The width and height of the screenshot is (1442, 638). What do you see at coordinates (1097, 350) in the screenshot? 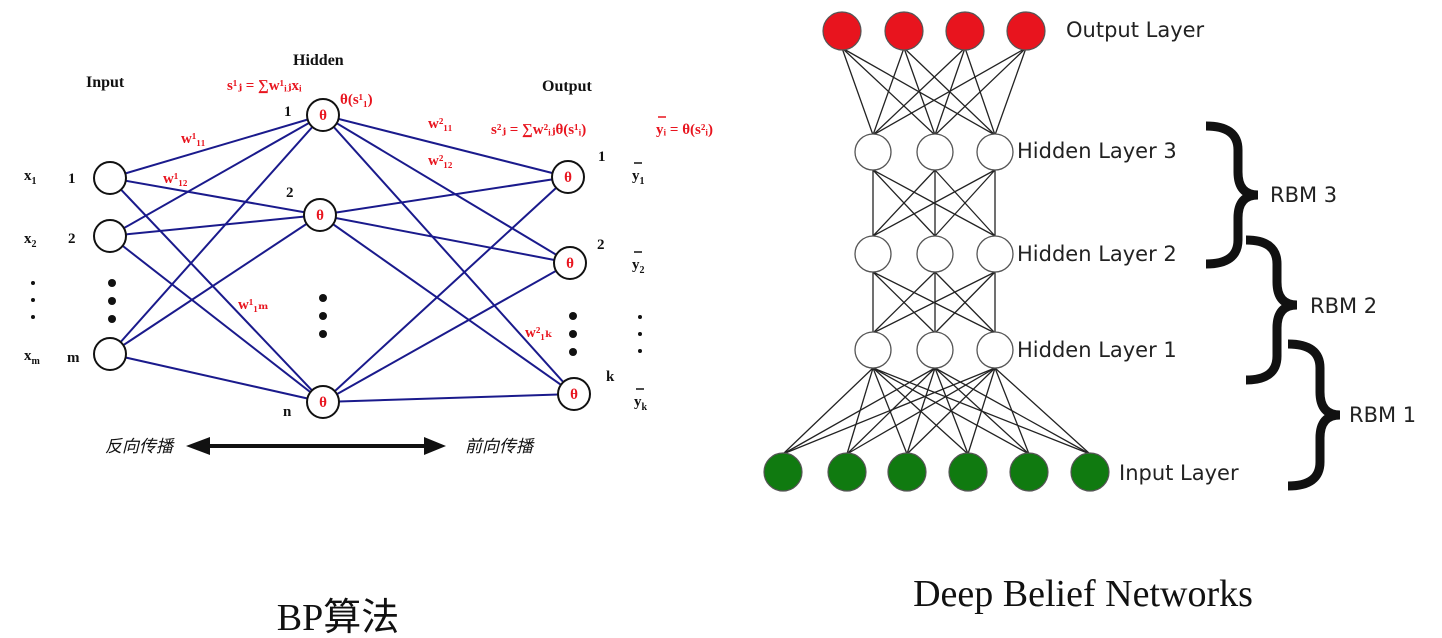
I see `hidden-layer-1-label: Hidden Layer 1` at bounding box center [1097, 350].